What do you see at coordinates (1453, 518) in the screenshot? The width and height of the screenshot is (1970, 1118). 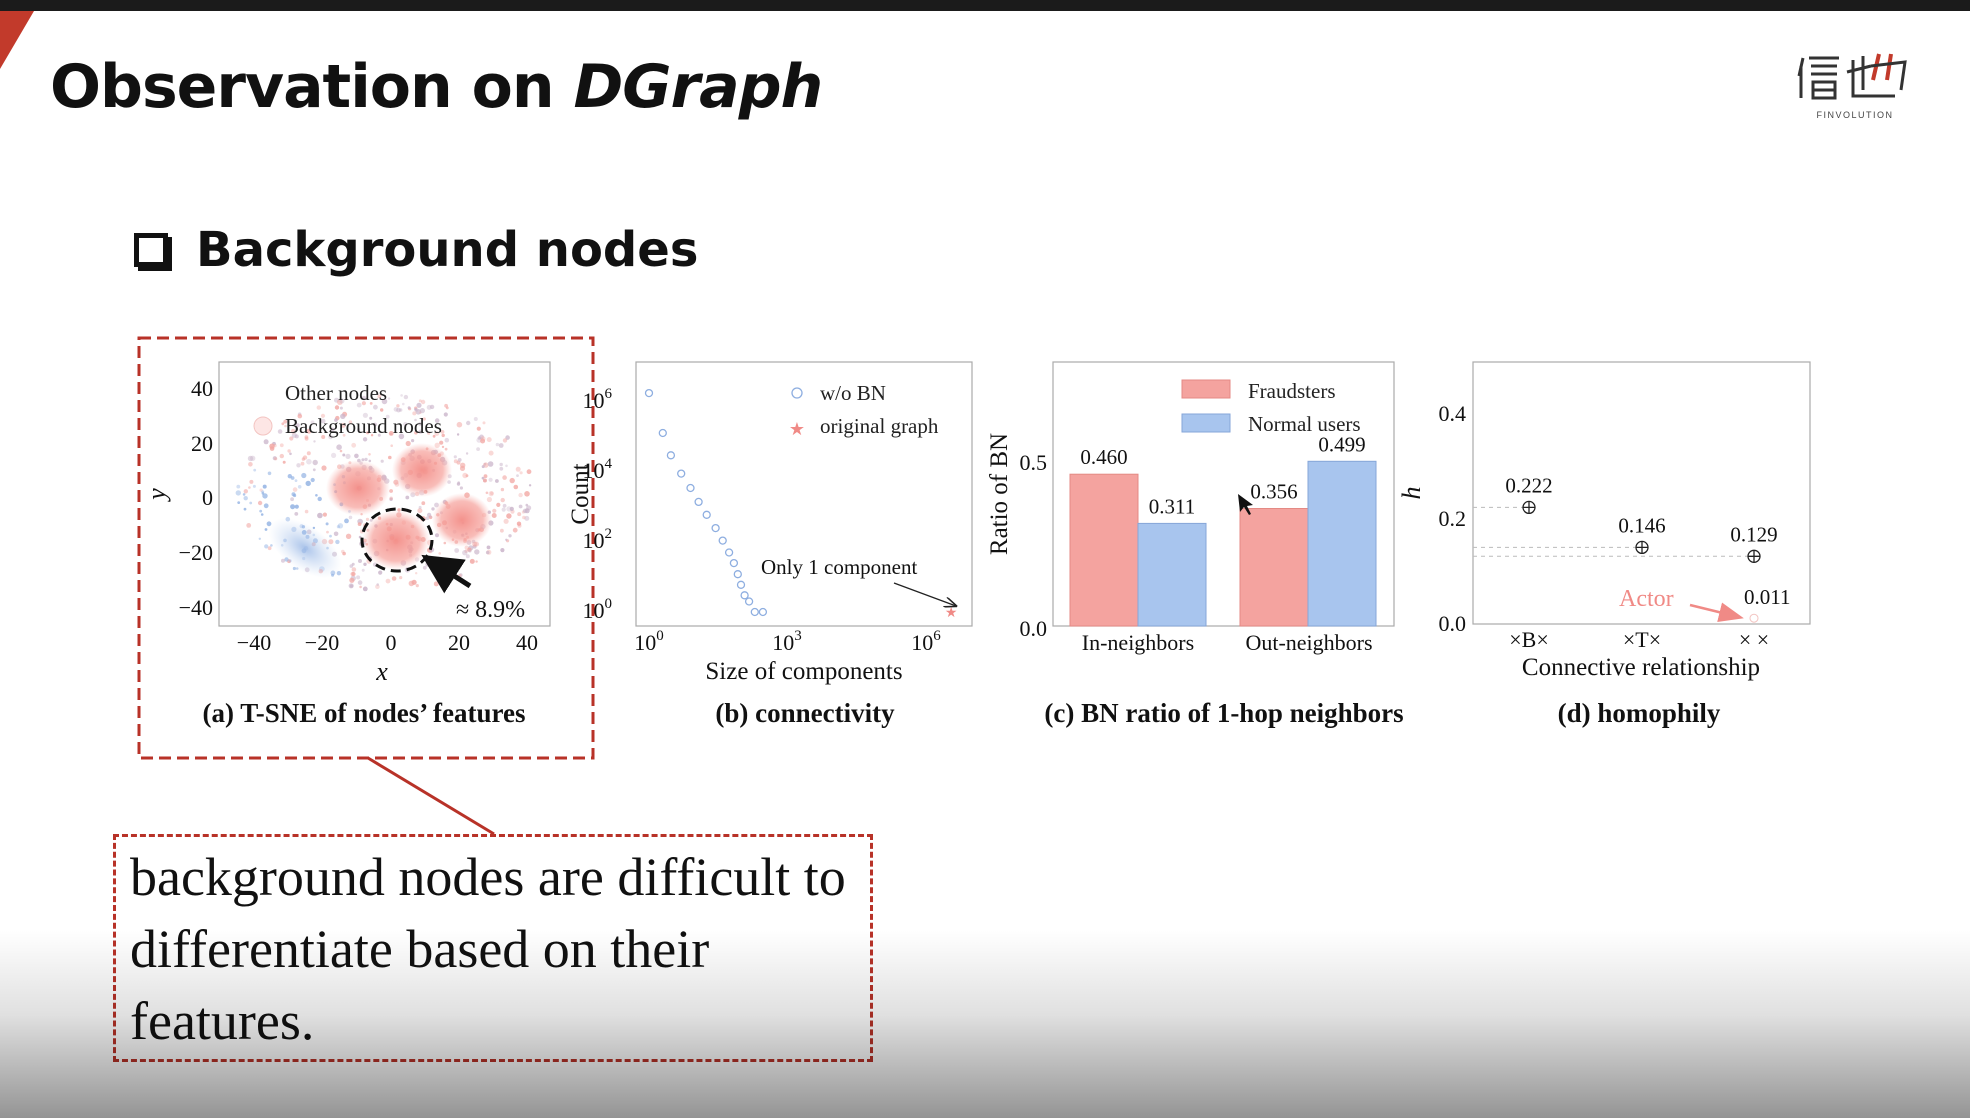 I see `y-tick-label: 0.2` at bounding box center [1453, 518].